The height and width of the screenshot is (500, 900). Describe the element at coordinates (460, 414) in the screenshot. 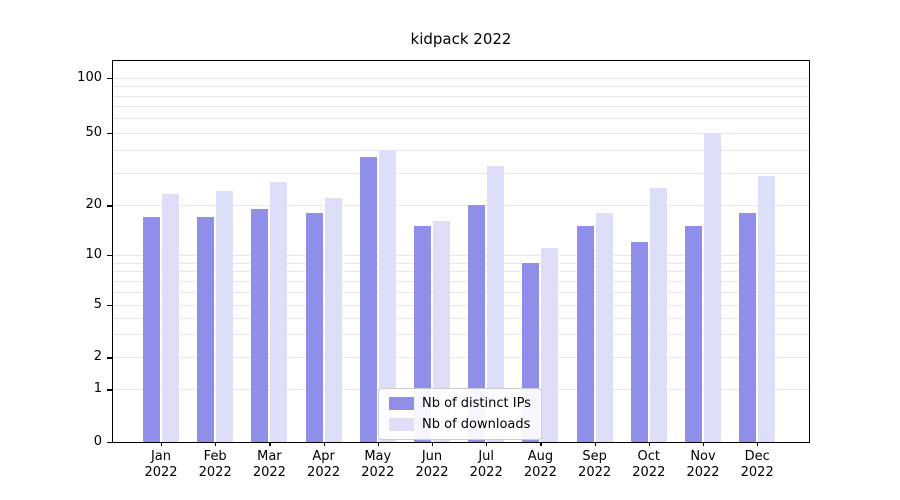

I see `legend: Nb of distinct IPs Nb of downloads` at that location.